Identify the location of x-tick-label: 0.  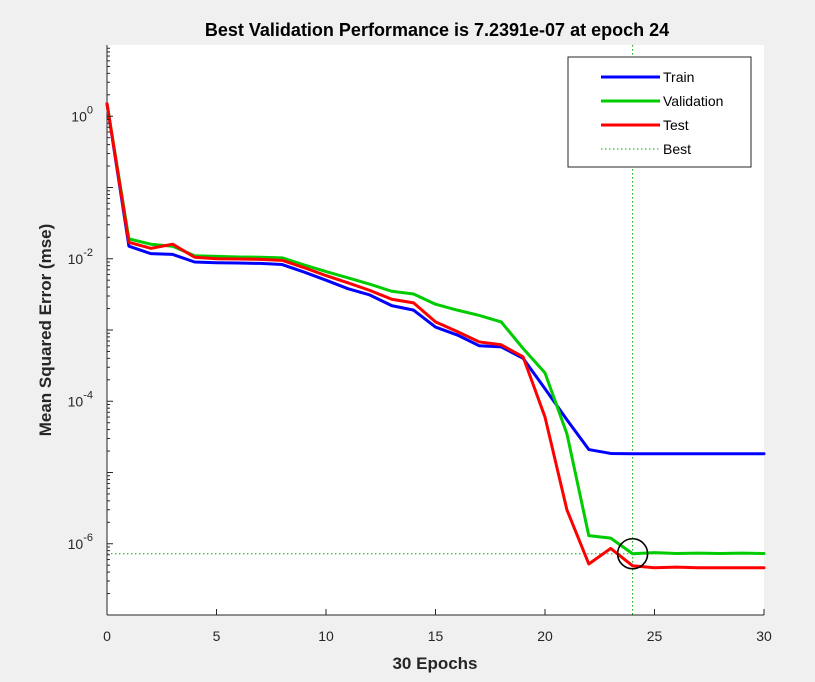
(107, 636).